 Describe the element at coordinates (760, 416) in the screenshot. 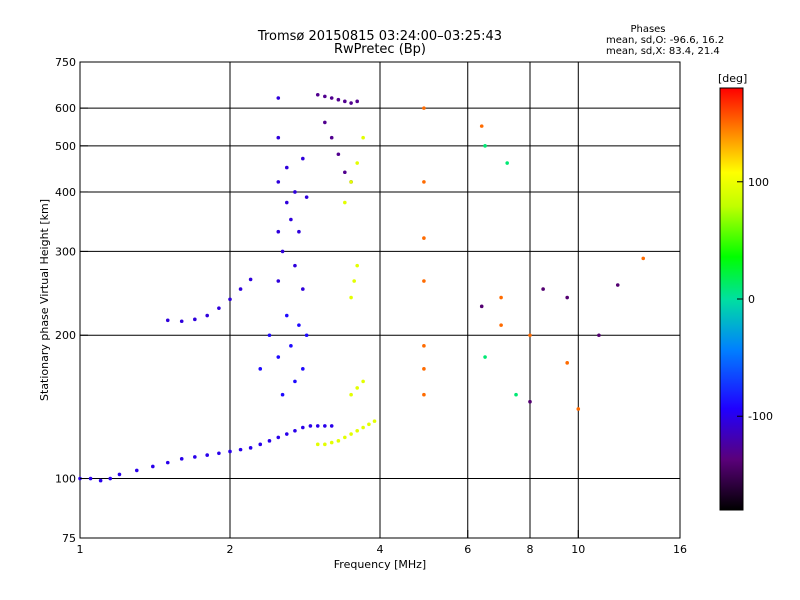

I see `colorbar-tick-label: -100` at that location.